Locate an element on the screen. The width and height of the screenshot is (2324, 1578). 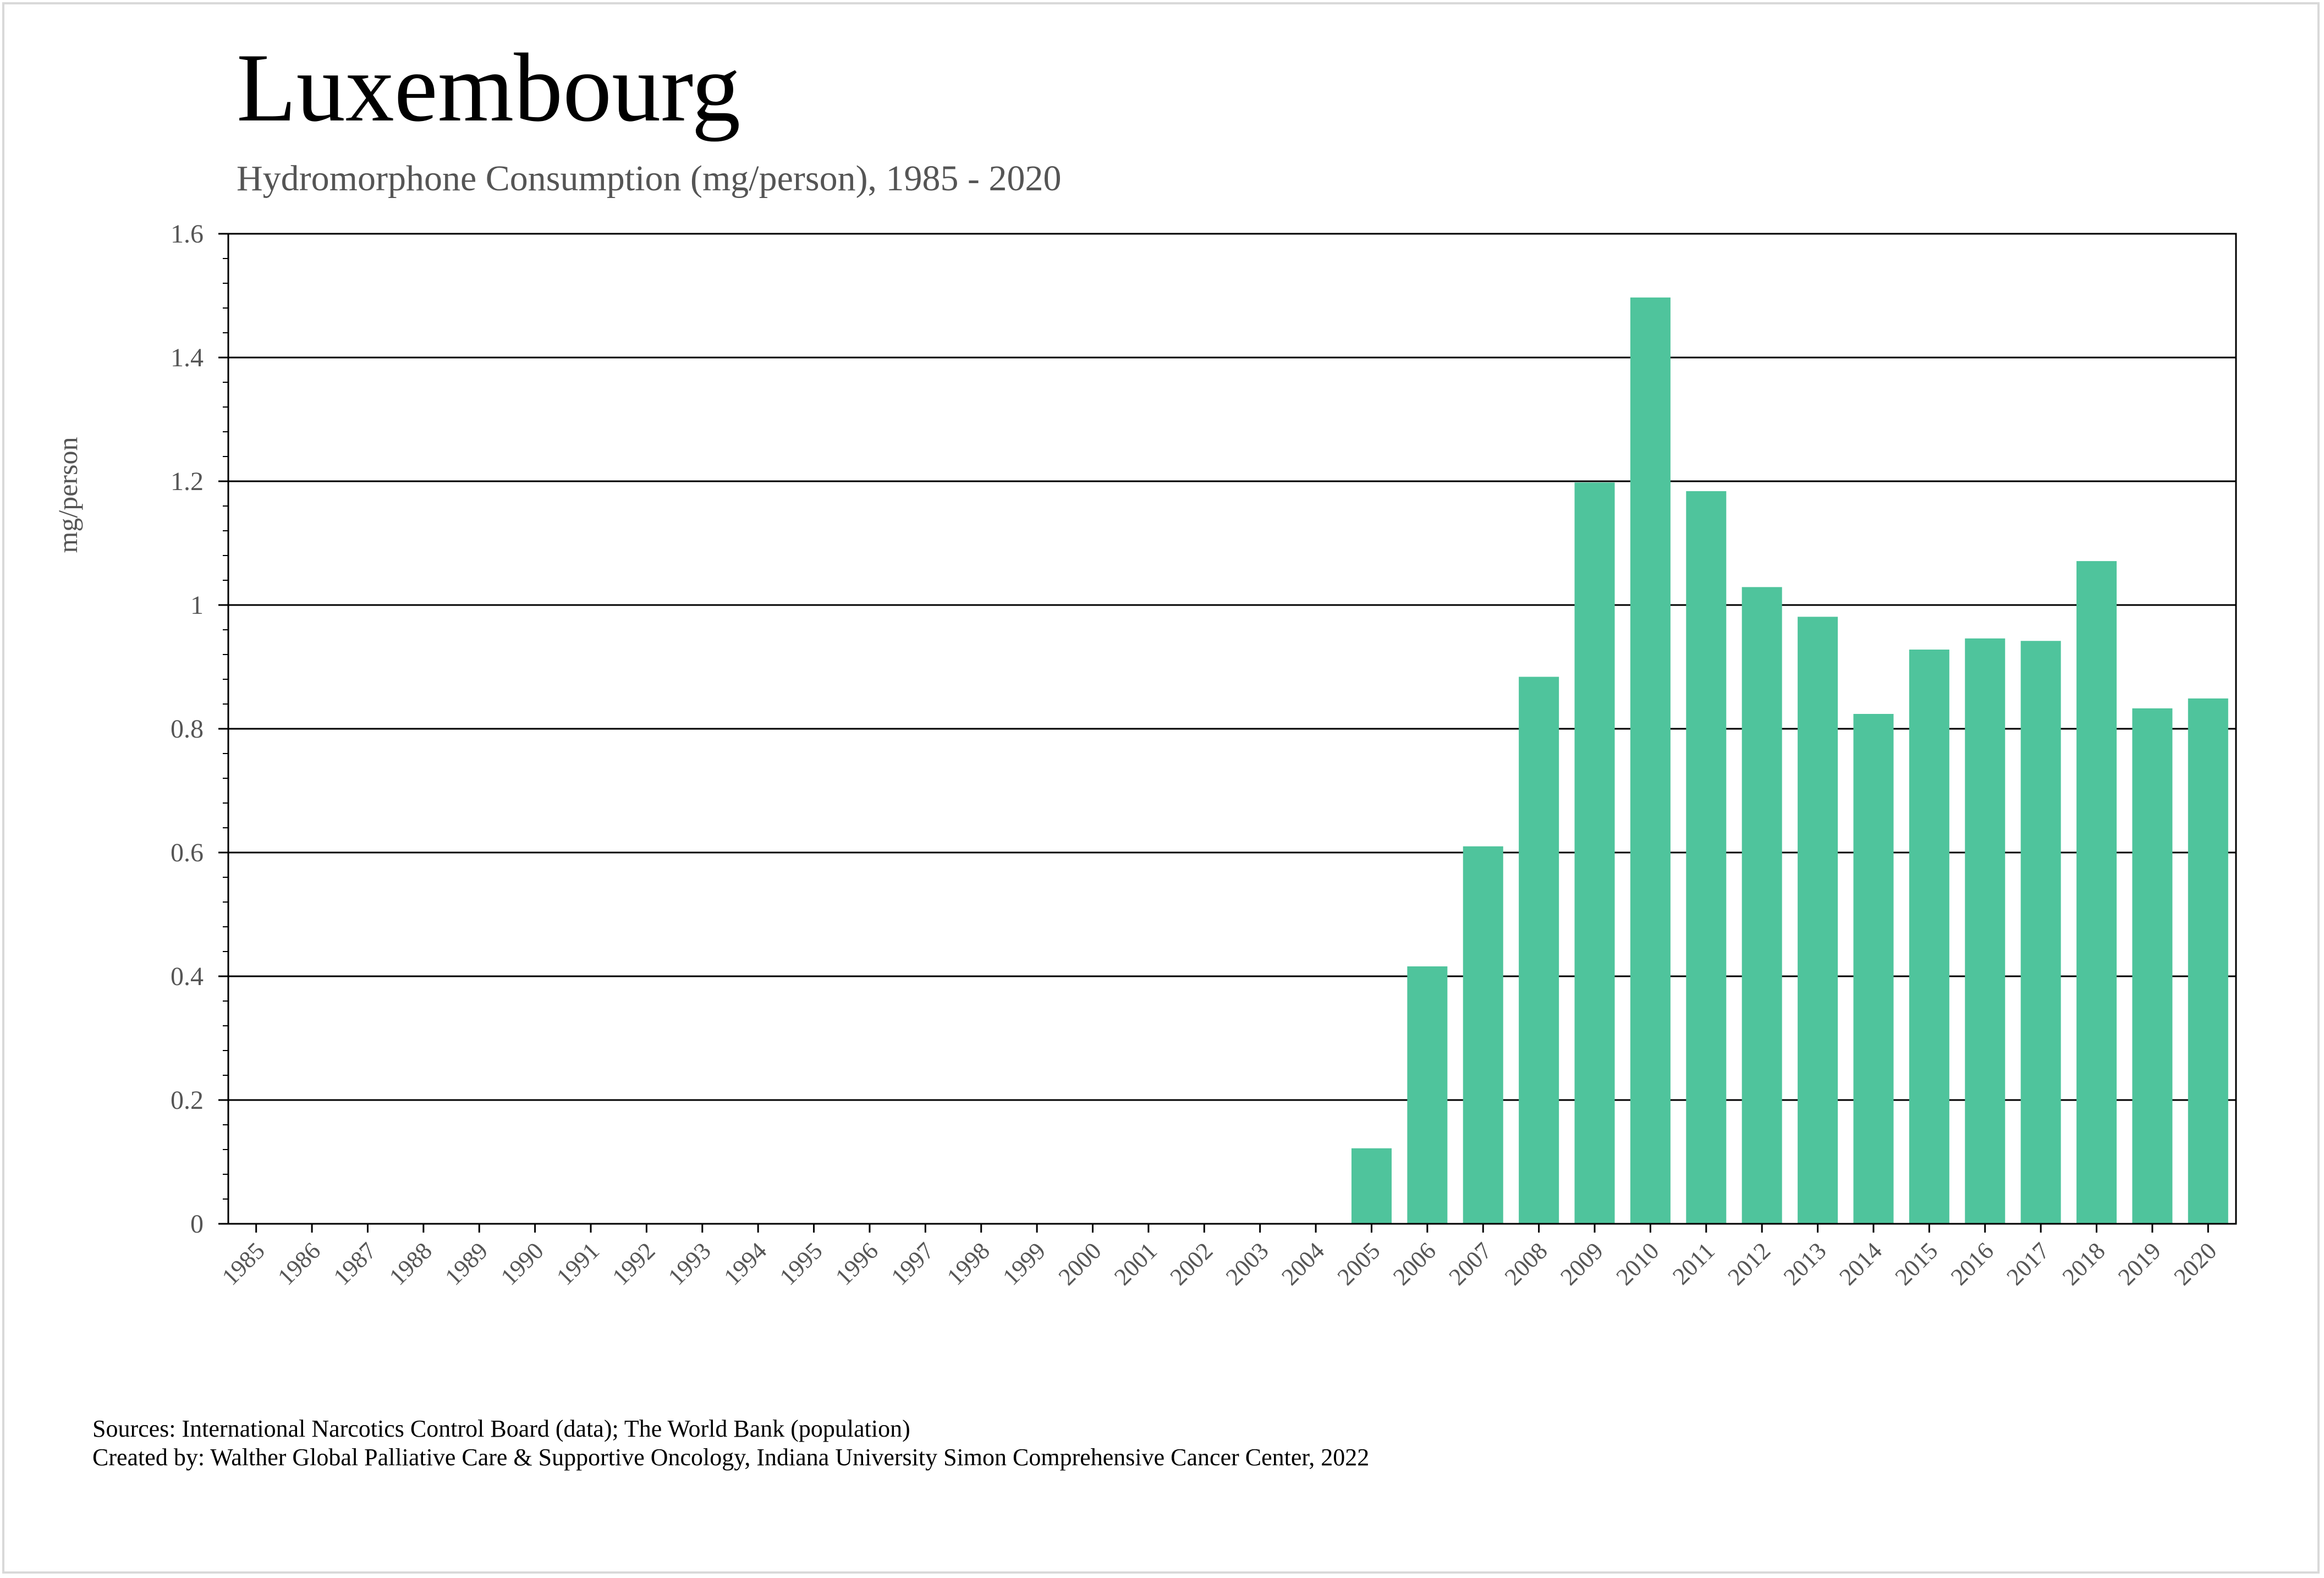
x-tick-label: 1986 is located at coordinates (299, 1264).